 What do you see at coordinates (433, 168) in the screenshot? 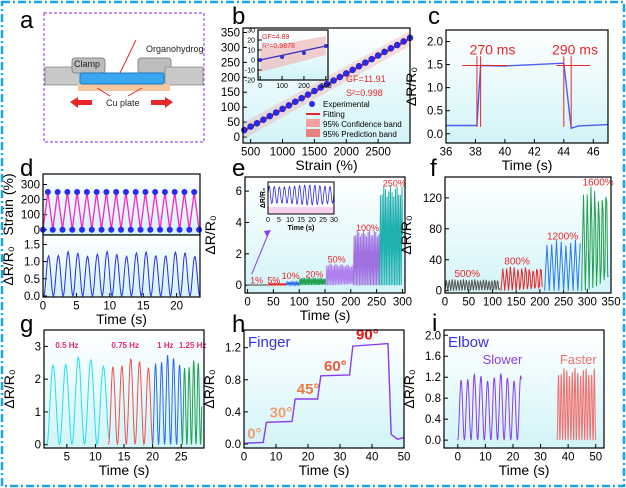
I see `panel-label-f: f` at bounding box center [433, 168].